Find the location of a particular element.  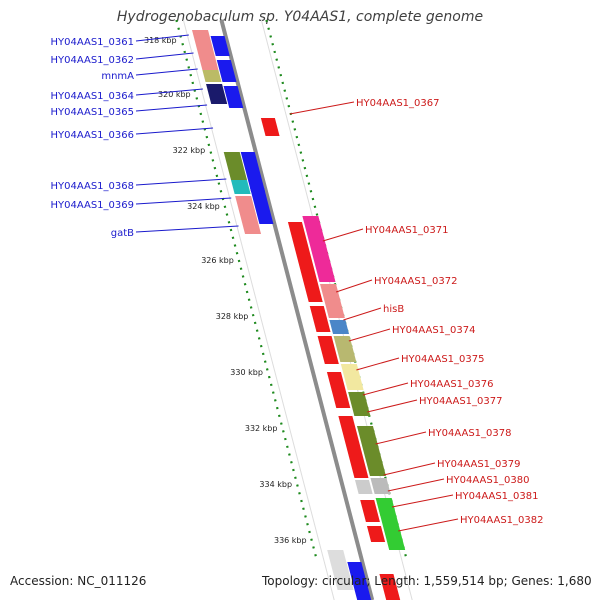

left-gene-label: gatB is located at coordinates (122, 233).